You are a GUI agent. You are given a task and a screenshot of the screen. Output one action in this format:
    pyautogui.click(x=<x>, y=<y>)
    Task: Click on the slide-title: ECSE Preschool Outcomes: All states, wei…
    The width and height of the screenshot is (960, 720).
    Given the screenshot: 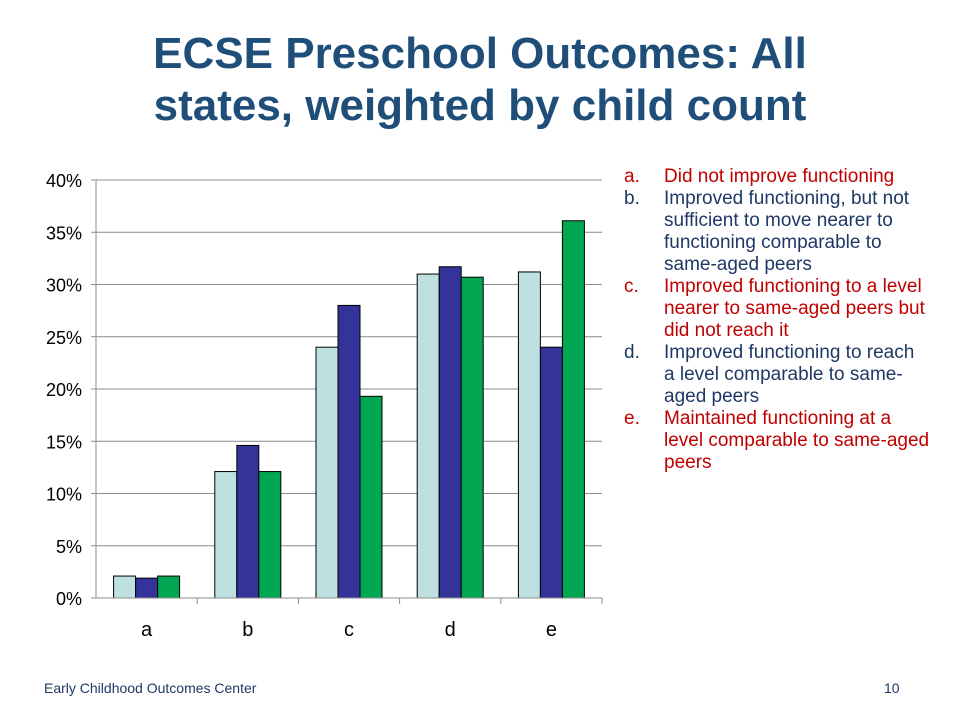 What is the action you would take?
    pyautogui.click(x=480, y=80)
    